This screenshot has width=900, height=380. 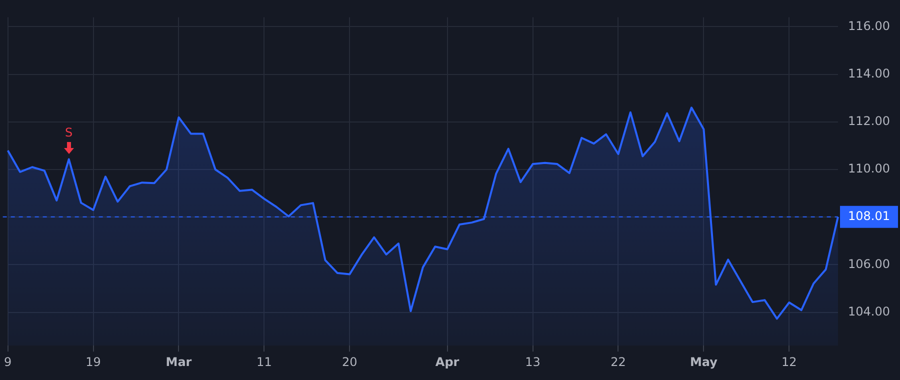 I want to click on x-tick-label: 13, so click(x=532, y=361).